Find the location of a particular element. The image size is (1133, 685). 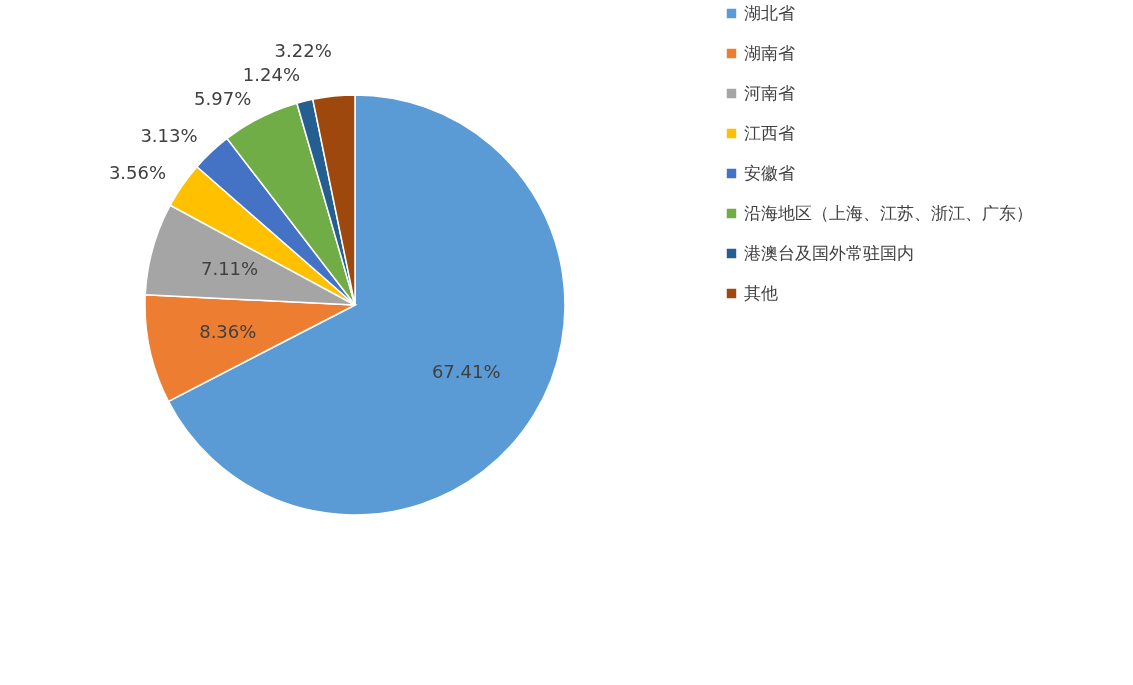

legend-label: 江西省 is located at coordinates (769, 132).